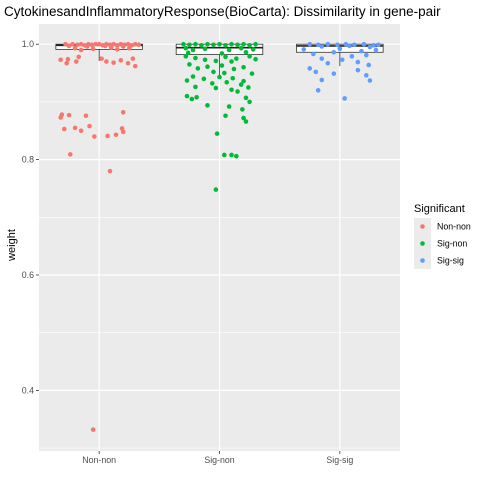 Image resolution: width=480 pixels, height=480 pixels. I want to click on y-tick-label: 0.6, so click(28, 275).